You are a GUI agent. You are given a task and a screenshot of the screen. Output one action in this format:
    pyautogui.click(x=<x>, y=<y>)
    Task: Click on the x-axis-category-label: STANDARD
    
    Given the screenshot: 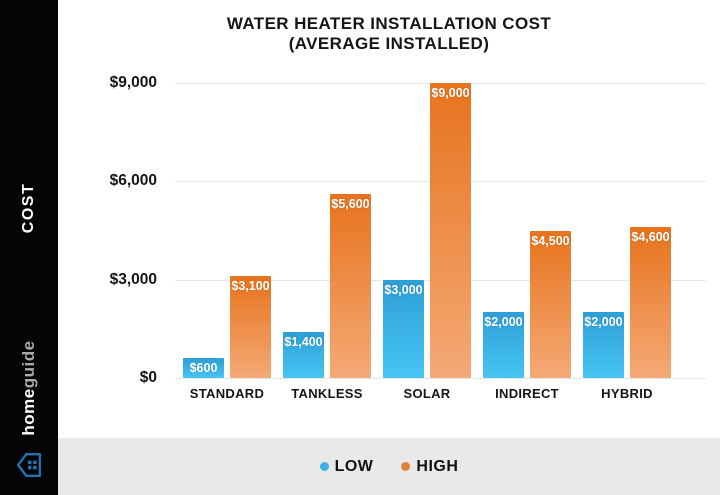 What is the action you would take?
    pyautogui.click(x=227, y=393)
    